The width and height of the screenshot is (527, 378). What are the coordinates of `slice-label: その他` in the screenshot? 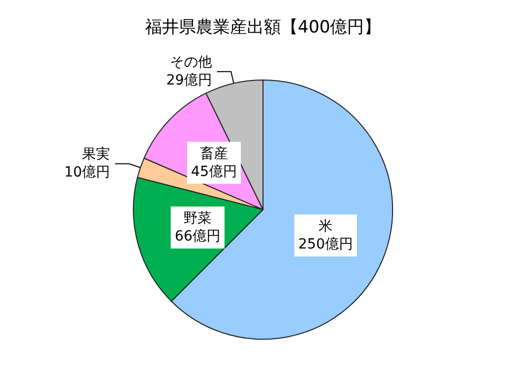 It's located at (191, 62).